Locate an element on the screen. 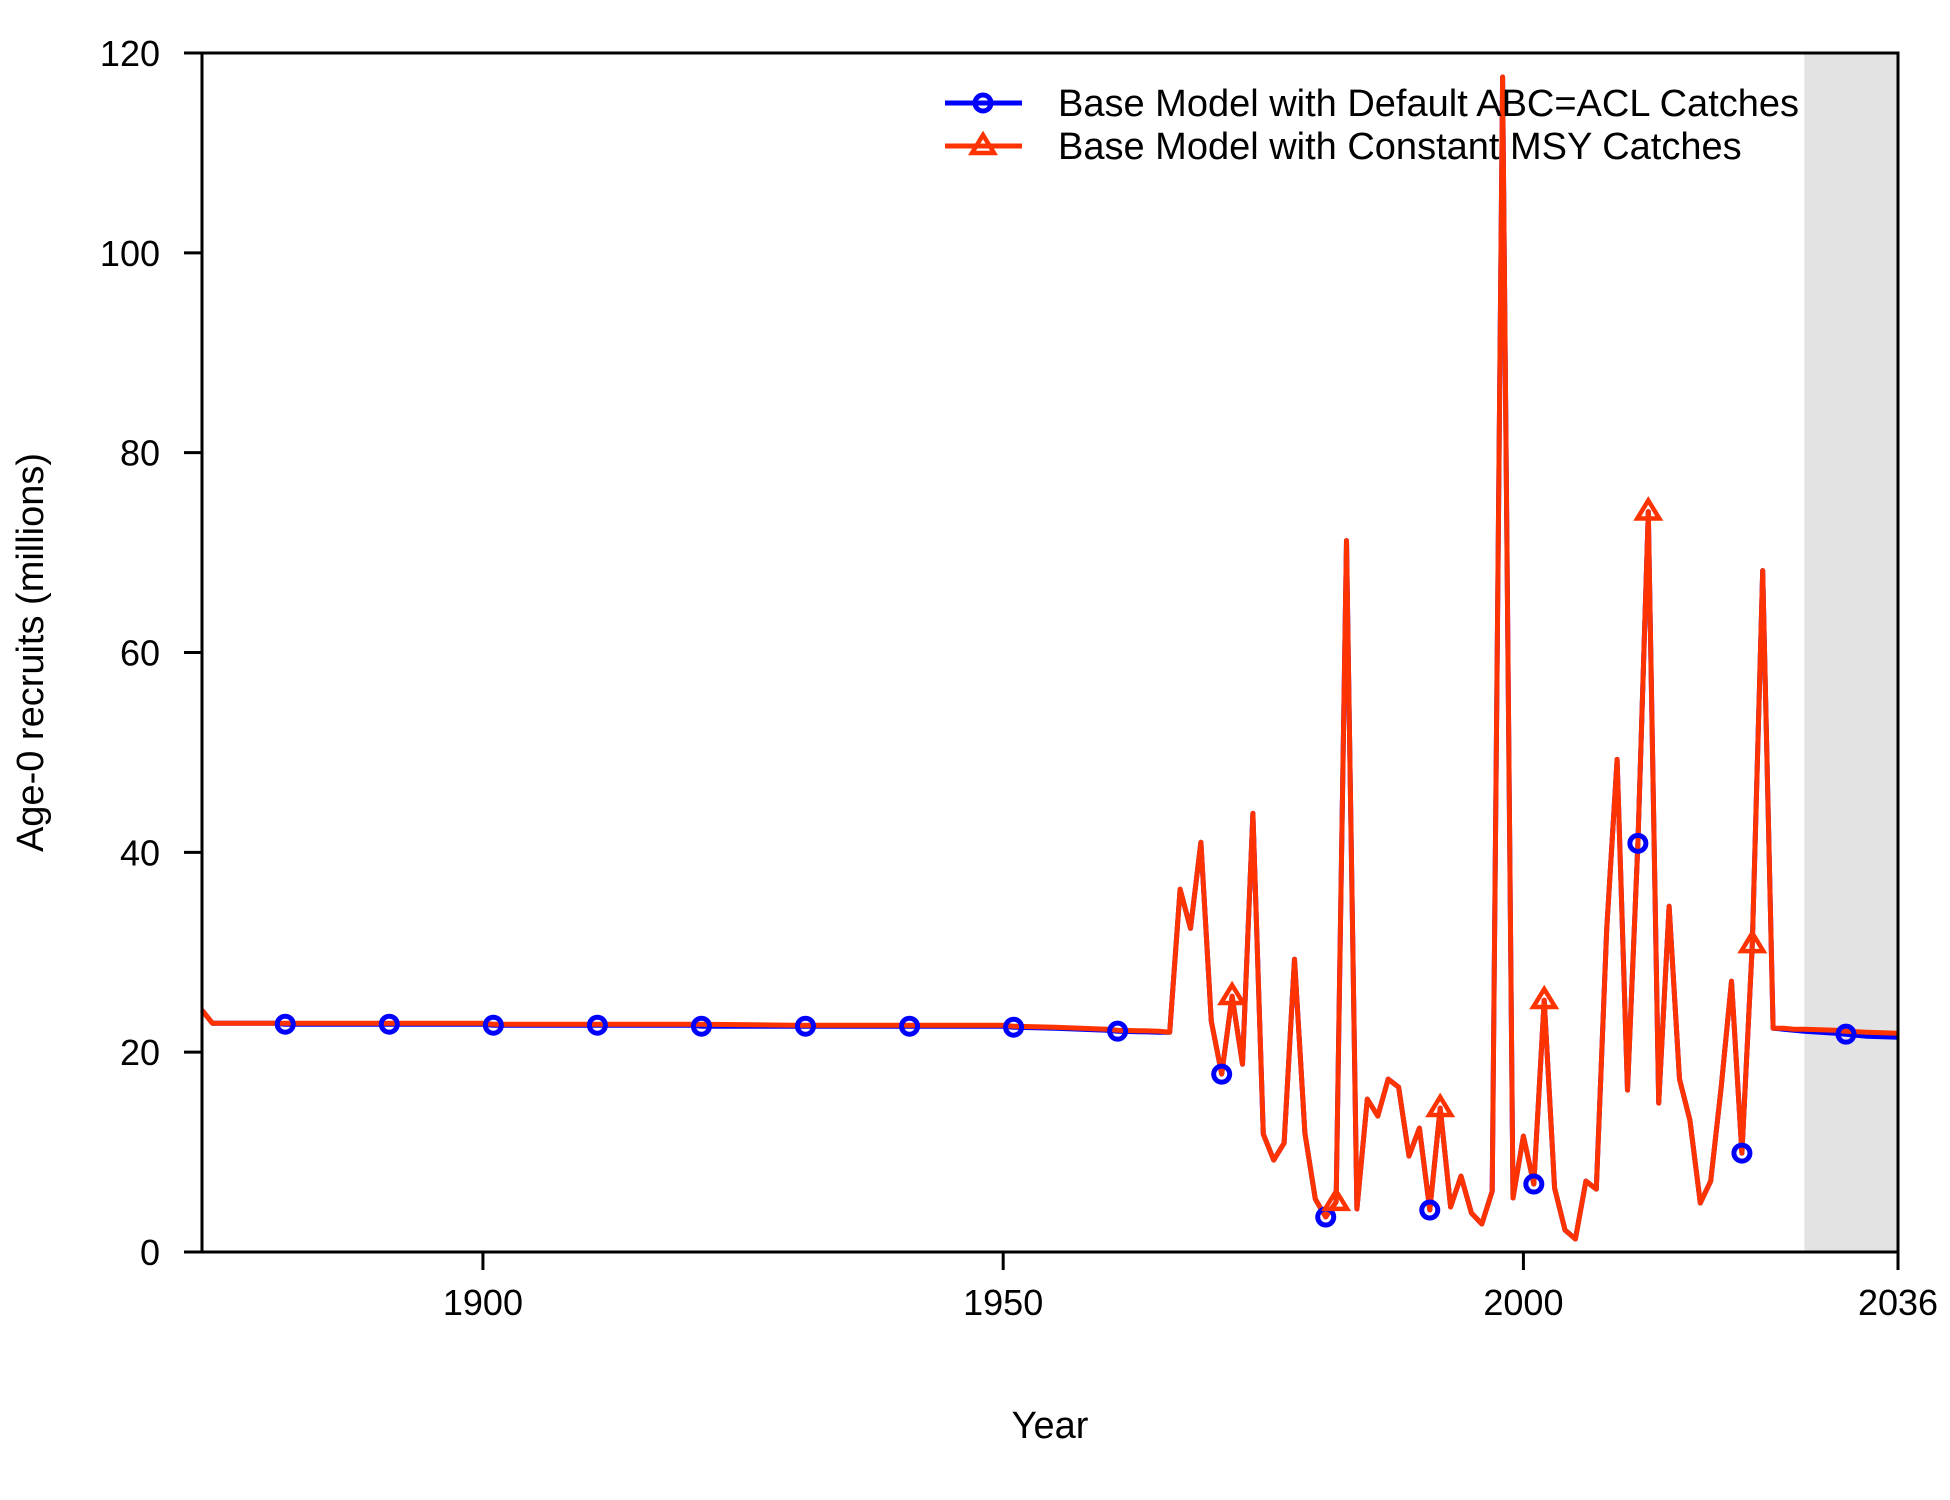 This screenshot has height=1500, width=1950. x-axis: 1900 1950 2000 2036 is located at coordinates (1190, 1287).